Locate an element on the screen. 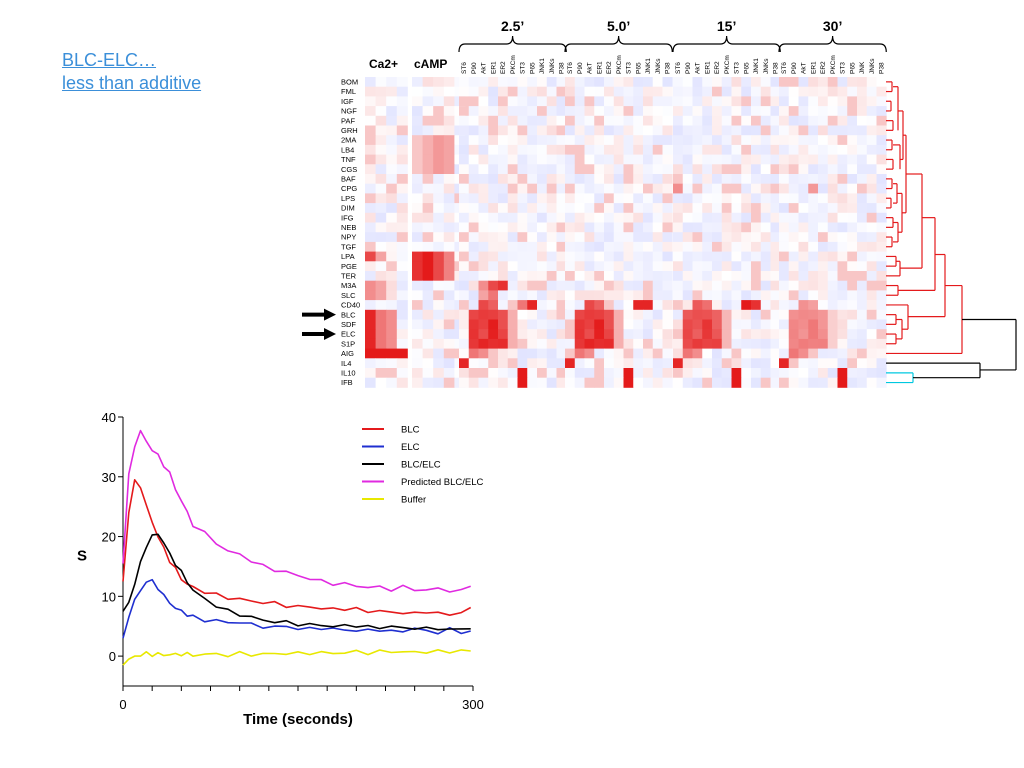 The width and height of the screenshot is (1024, 768). time-label: 15’ is located at coordinates (726, 26).